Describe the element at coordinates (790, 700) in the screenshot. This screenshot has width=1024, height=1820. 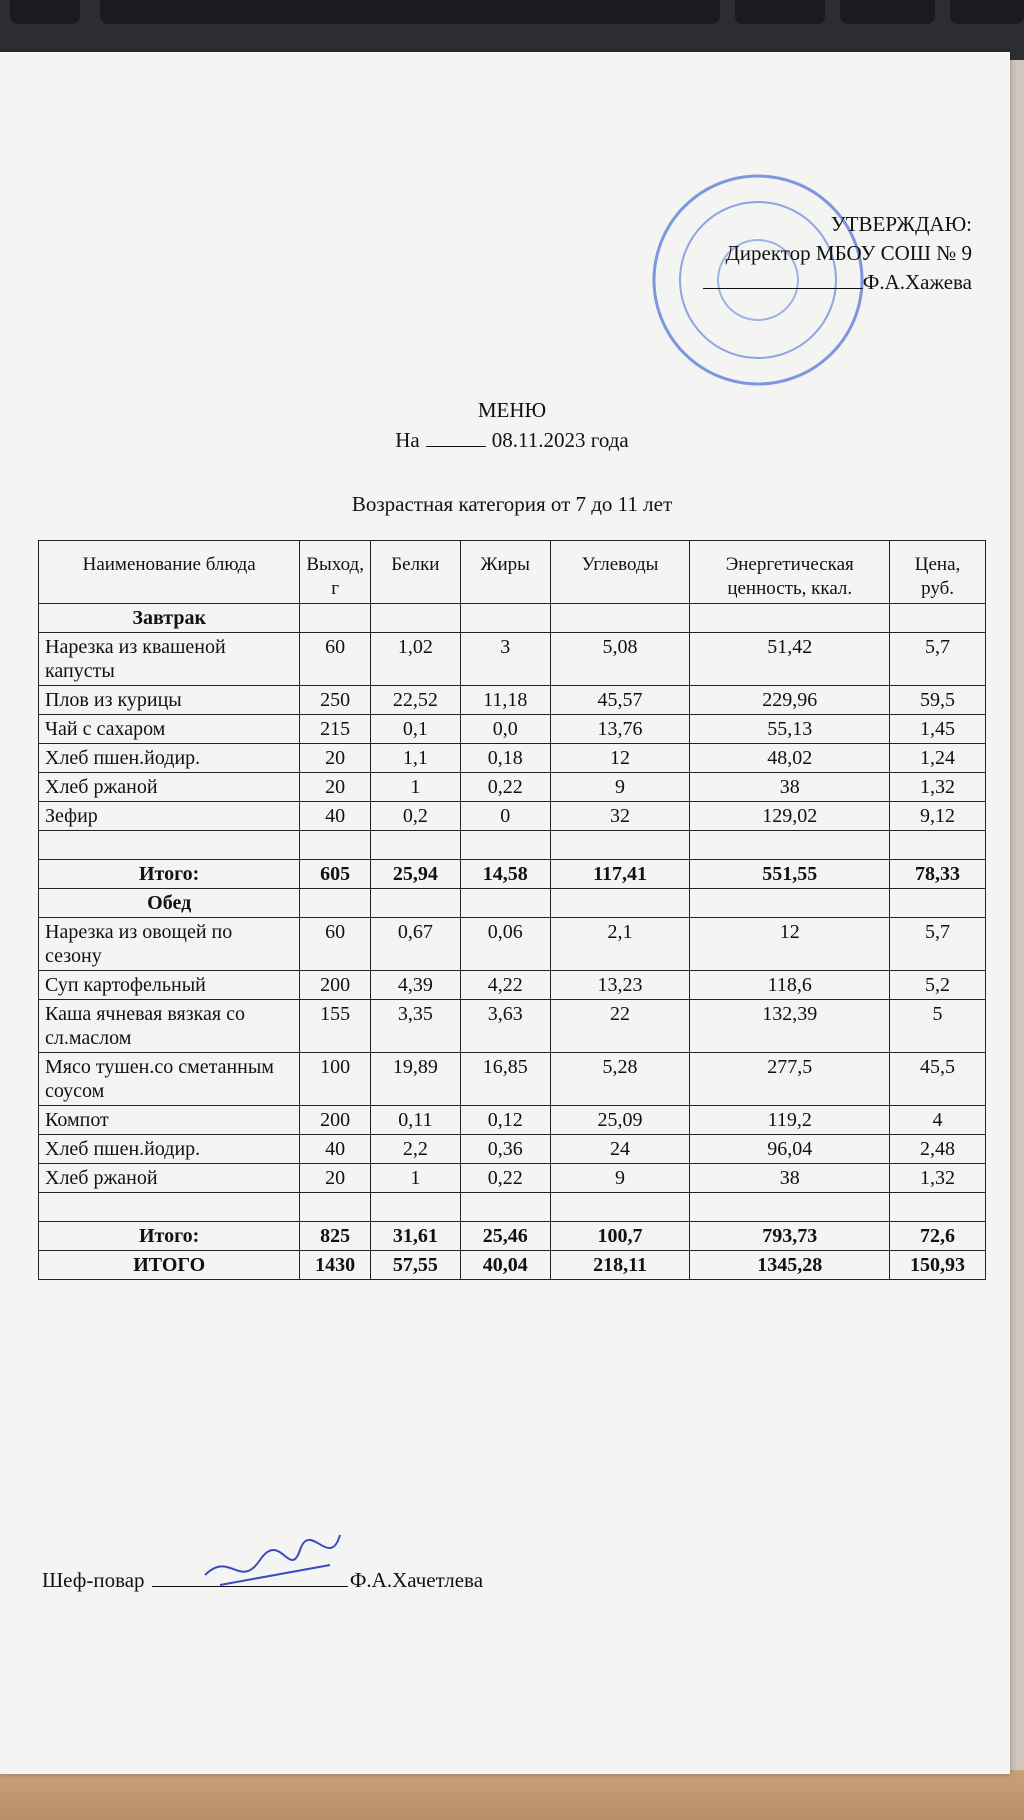
I see `cell: 229,96` at that location.